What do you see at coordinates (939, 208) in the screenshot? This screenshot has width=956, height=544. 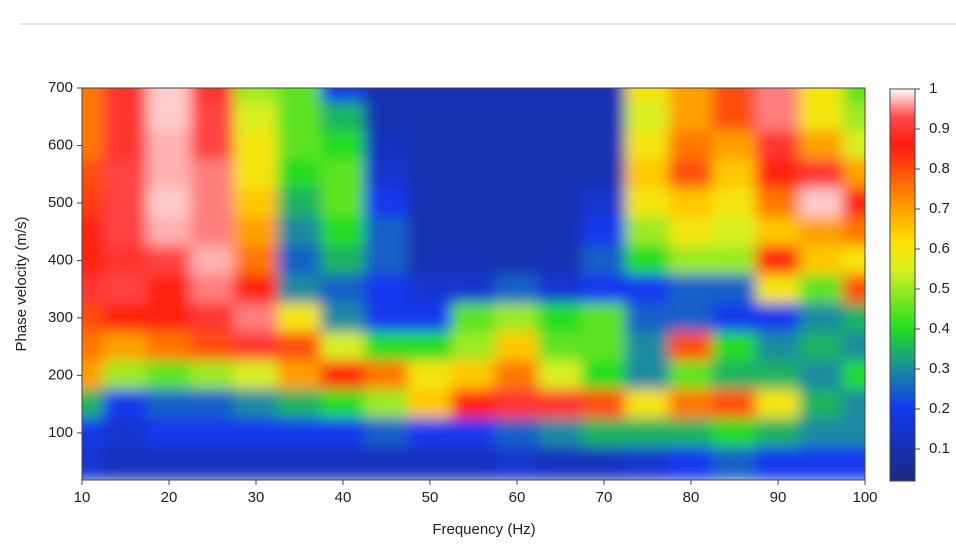 I see `colorbar-tick-label: 0.7` at bounding box center [939, 208].